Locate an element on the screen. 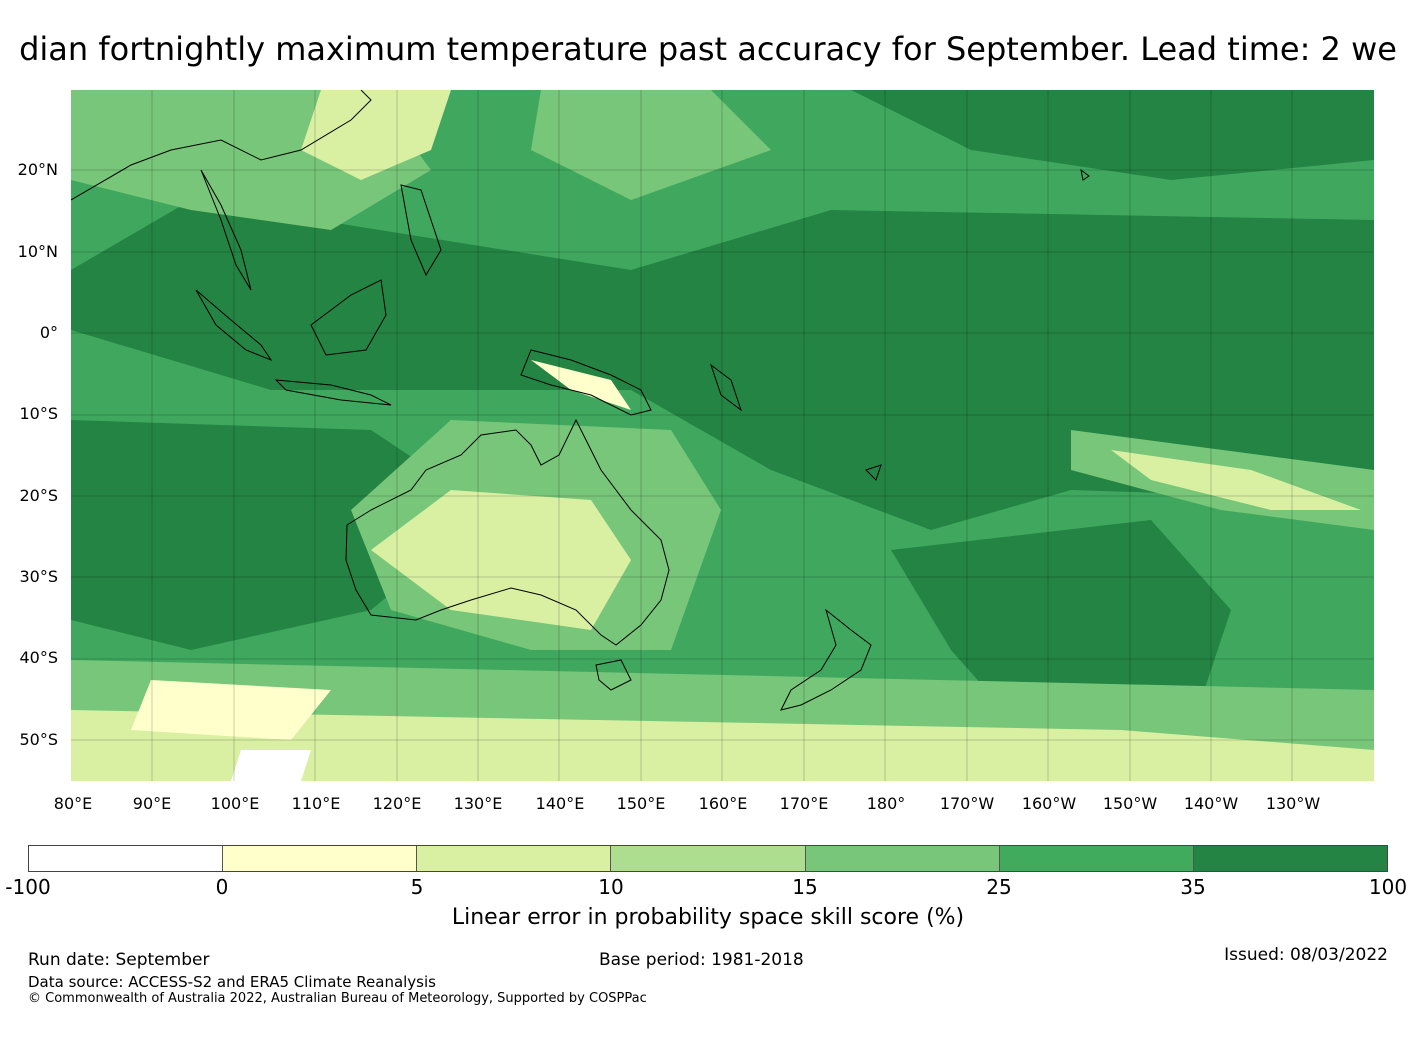 The image size is (1416, 1050). run-date: Run date: September is located at coordinates (119, 960).